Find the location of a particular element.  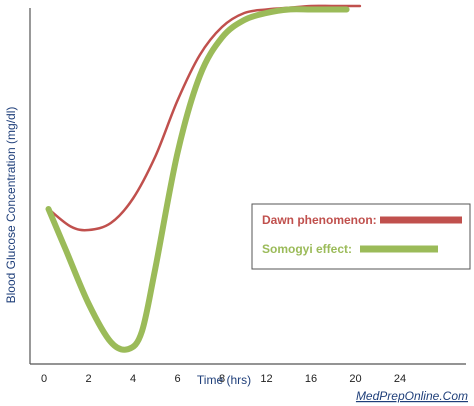

x-tick-label: 0 is located at coordinates (44, 379).